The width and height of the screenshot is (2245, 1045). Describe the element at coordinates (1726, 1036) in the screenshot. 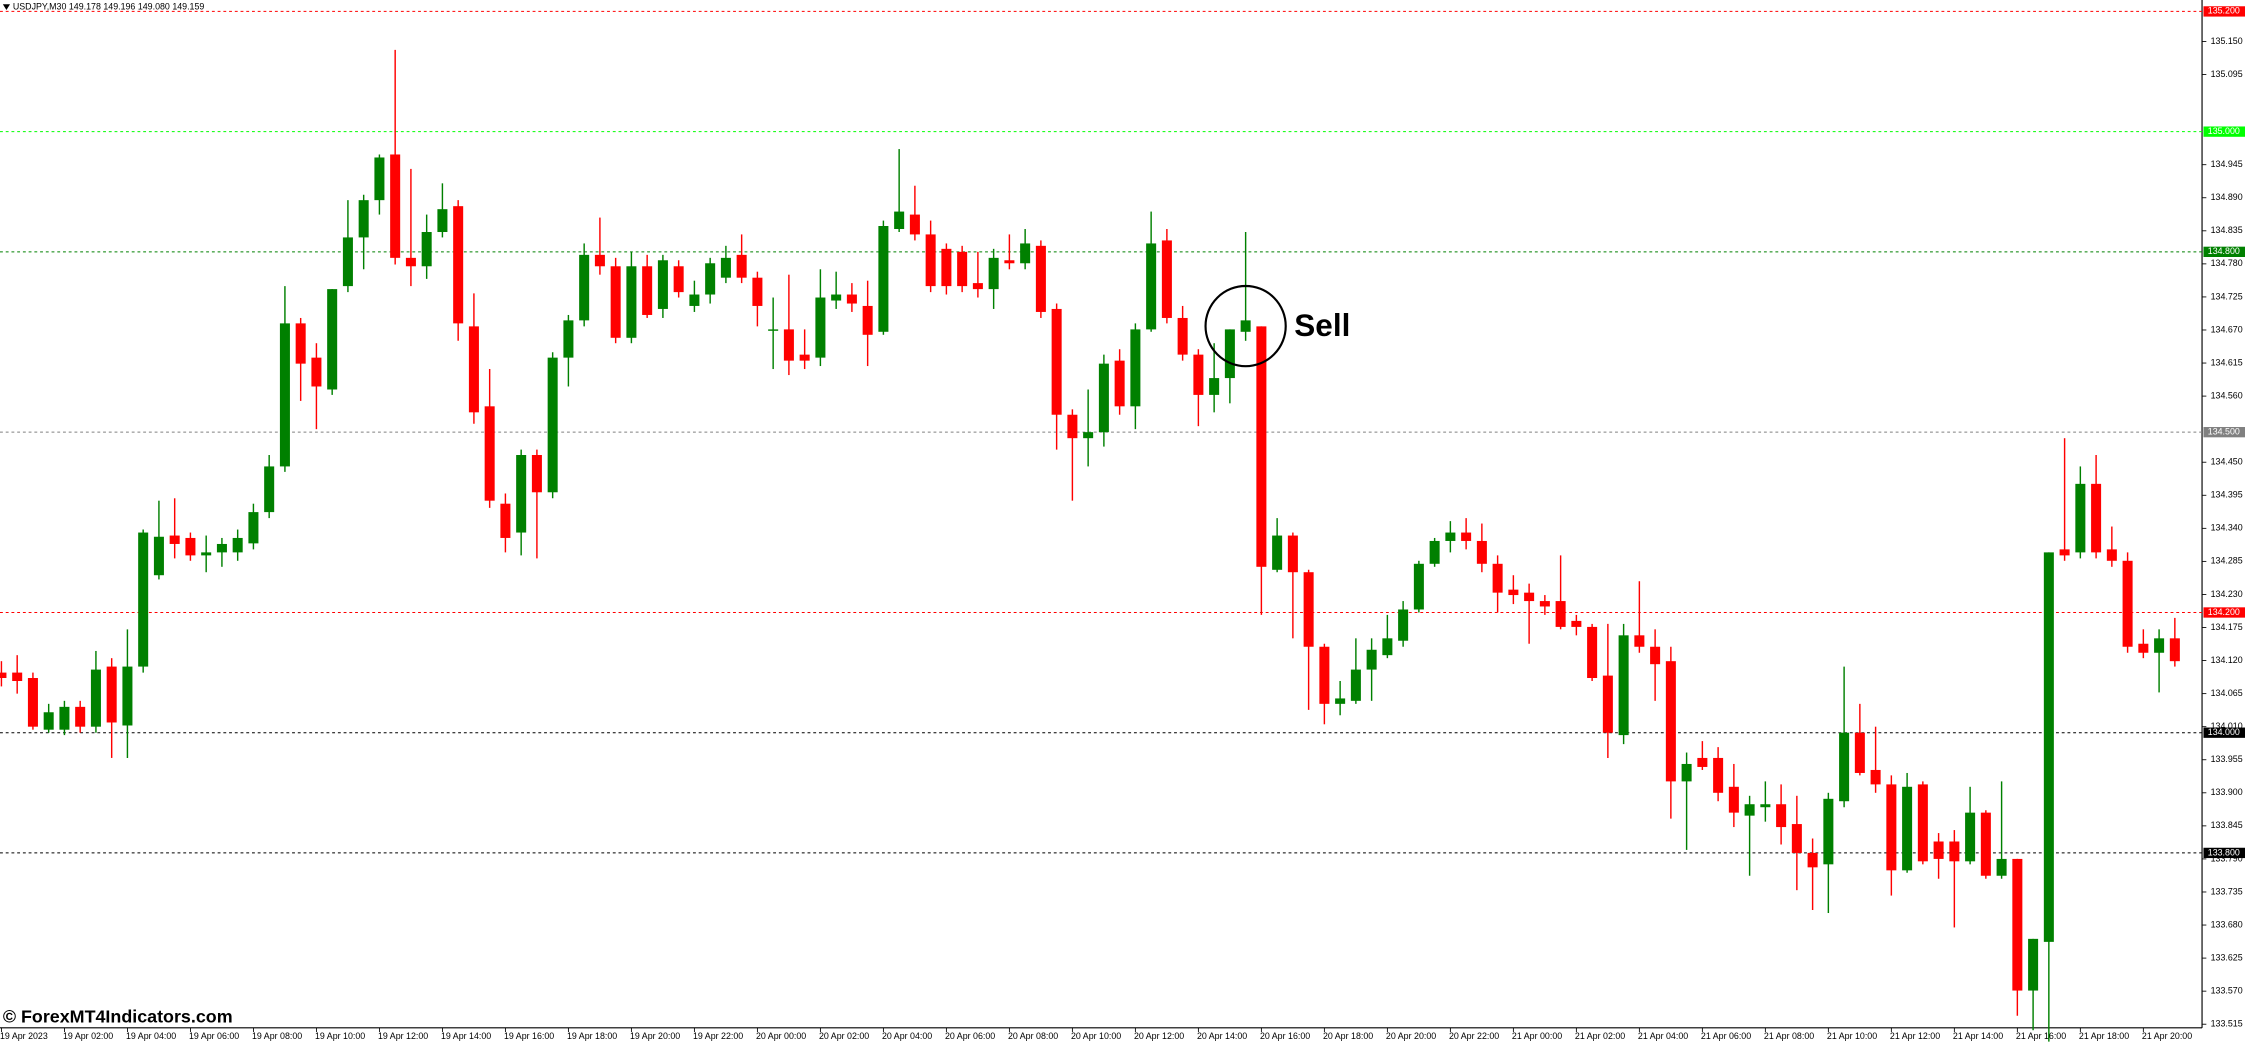

I see `x-tick-label: 21 Apr 06:00` at that location.